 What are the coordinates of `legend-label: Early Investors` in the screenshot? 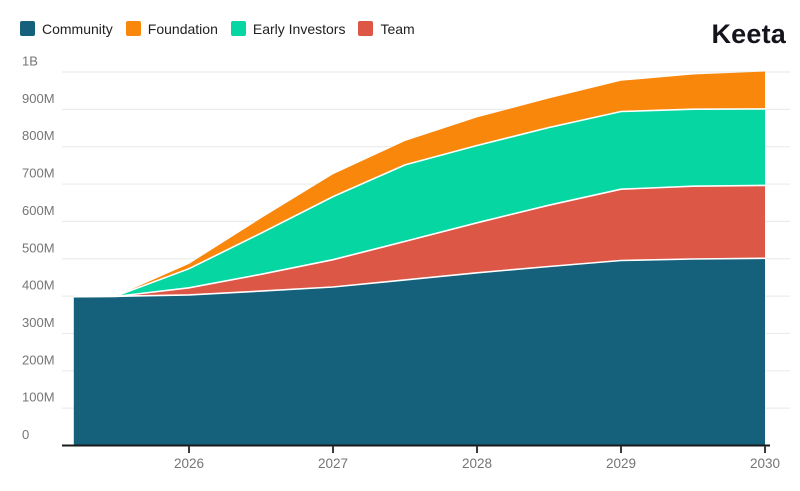 It's located at (299, 28).